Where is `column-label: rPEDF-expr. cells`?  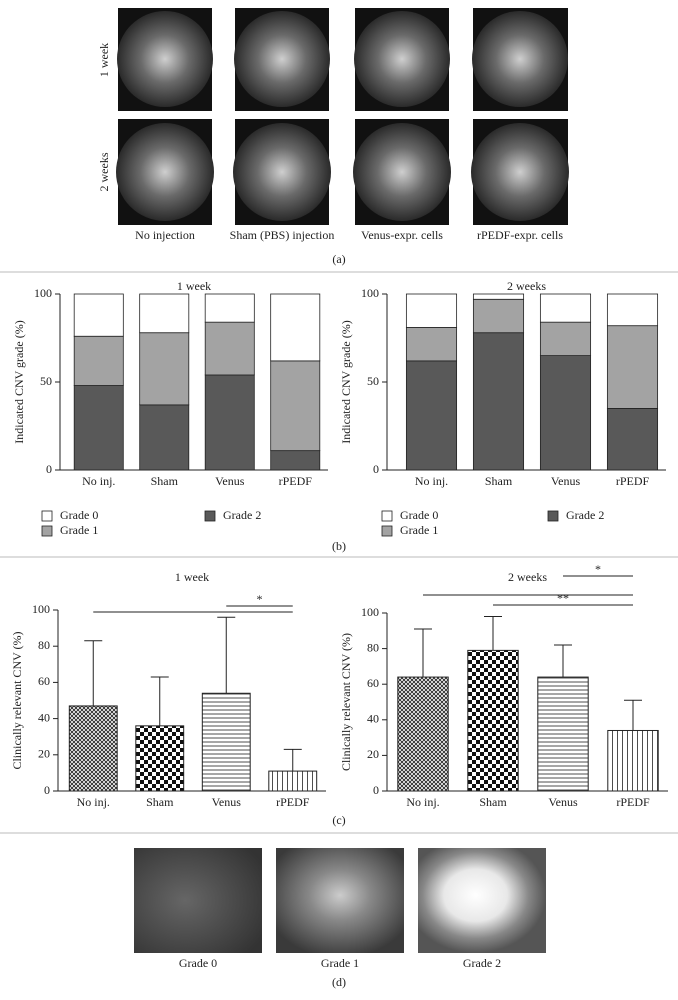
column-label: rPEDF-expr. cells is located at coordinates (520, 235).